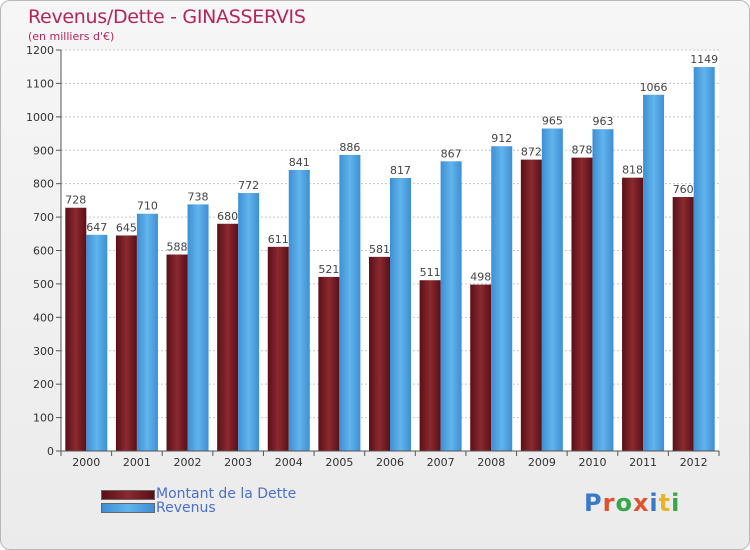  What do you see at coordinates (581, 150) in the screenshot?
I see `data-label-dette: 878` at bounding box center [581, 150].